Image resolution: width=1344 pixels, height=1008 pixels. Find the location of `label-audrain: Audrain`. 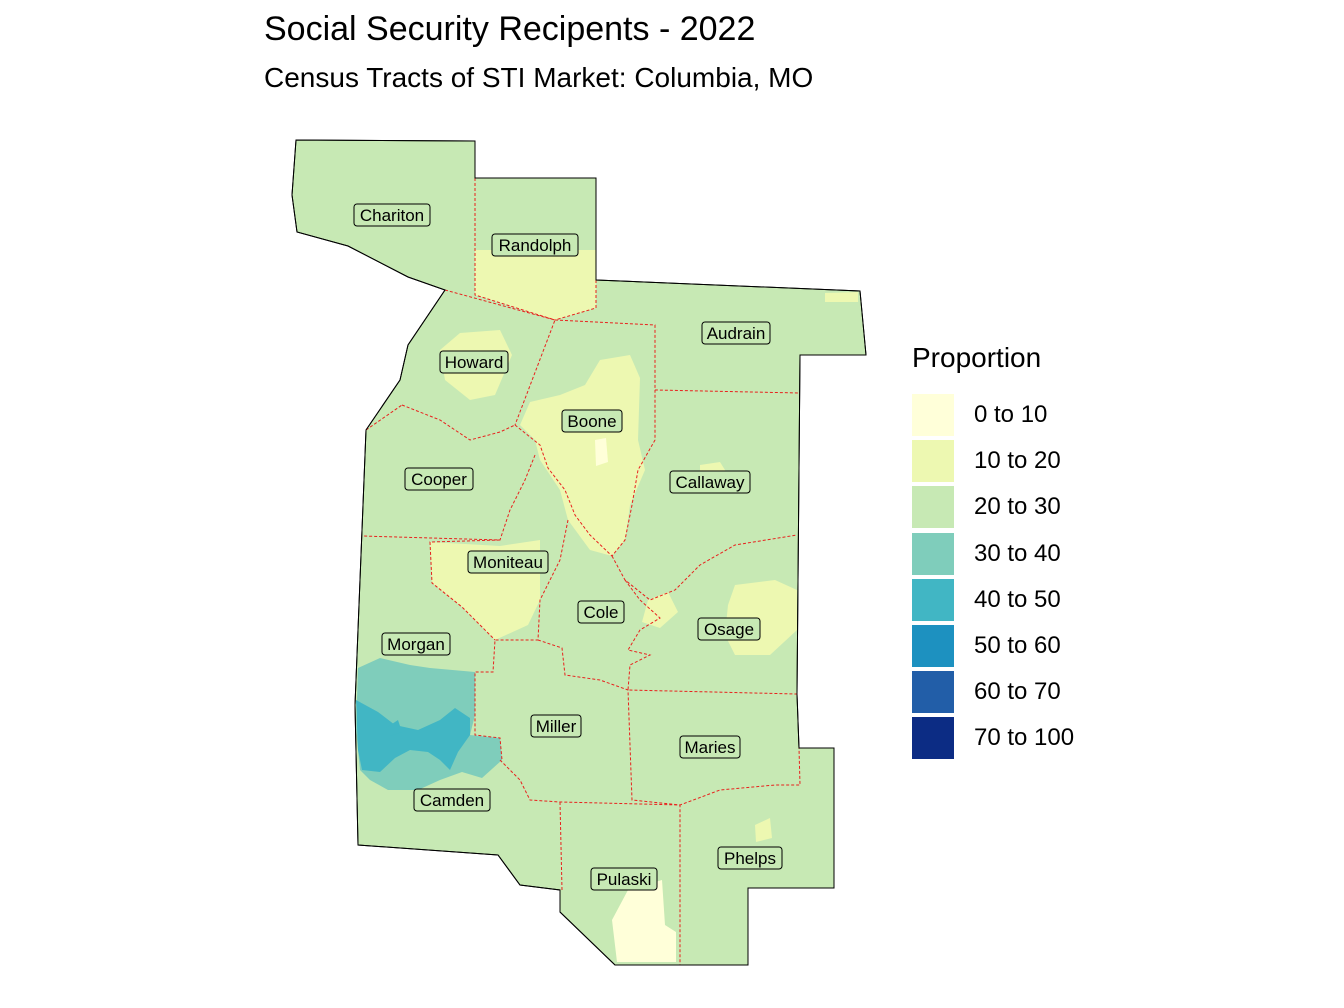

label-audrain: Audrain is located at coordinates (736, 333).